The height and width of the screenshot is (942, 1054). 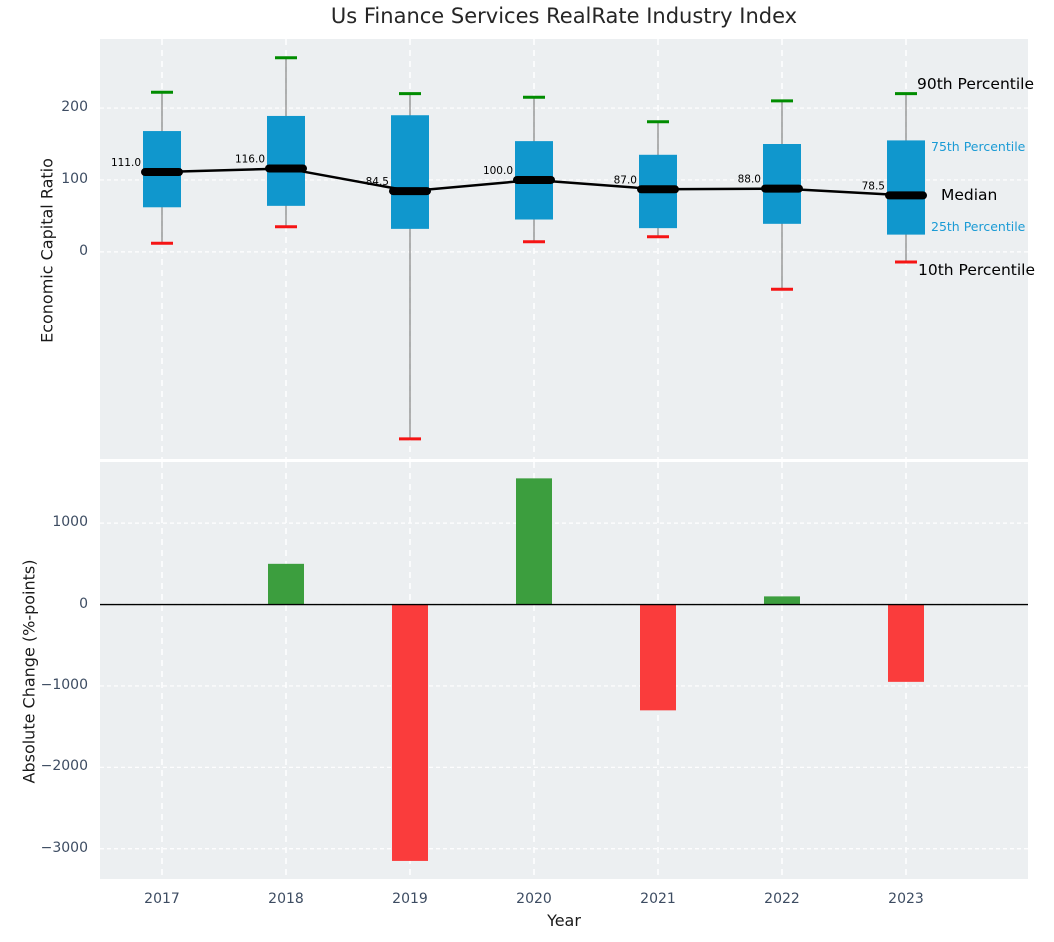 What do you see at coordinates (410, 899) in the screenshot?
I see `x-tick-label-2019: 2019` at bounding box center [410, 899].